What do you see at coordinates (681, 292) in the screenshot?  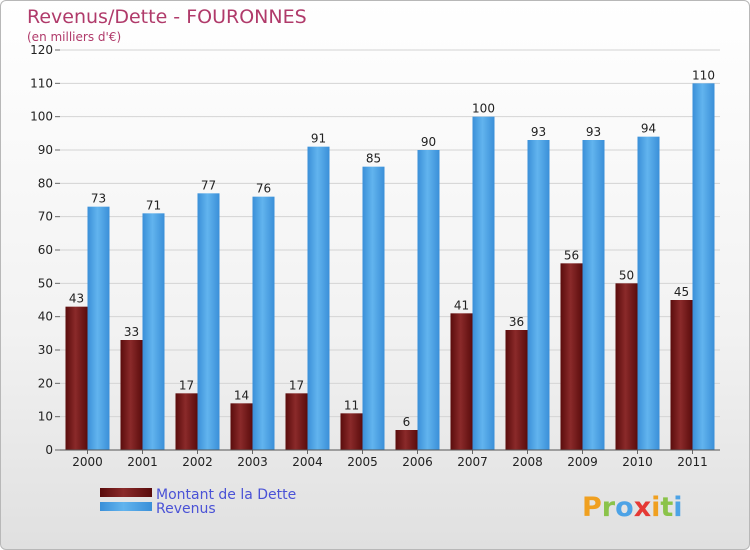 I see `value-label-debt-2011: 45` at bounding box center [681, 292].